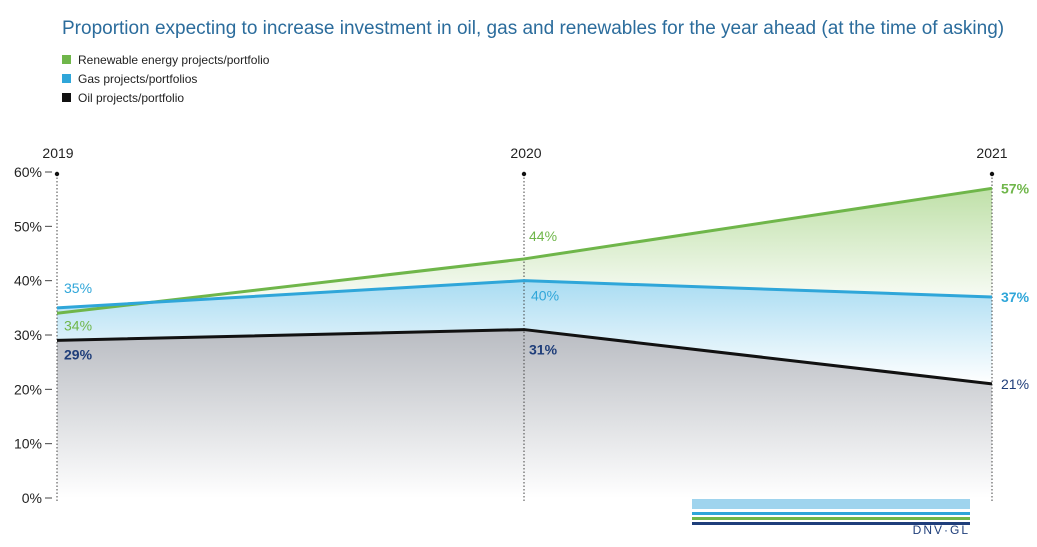 The width and height of the screenshot is (1037, 547). Describe the element at coordinates (991, 153) in the screenshot. I see `x-tick-label-2021: 2021` at that location.